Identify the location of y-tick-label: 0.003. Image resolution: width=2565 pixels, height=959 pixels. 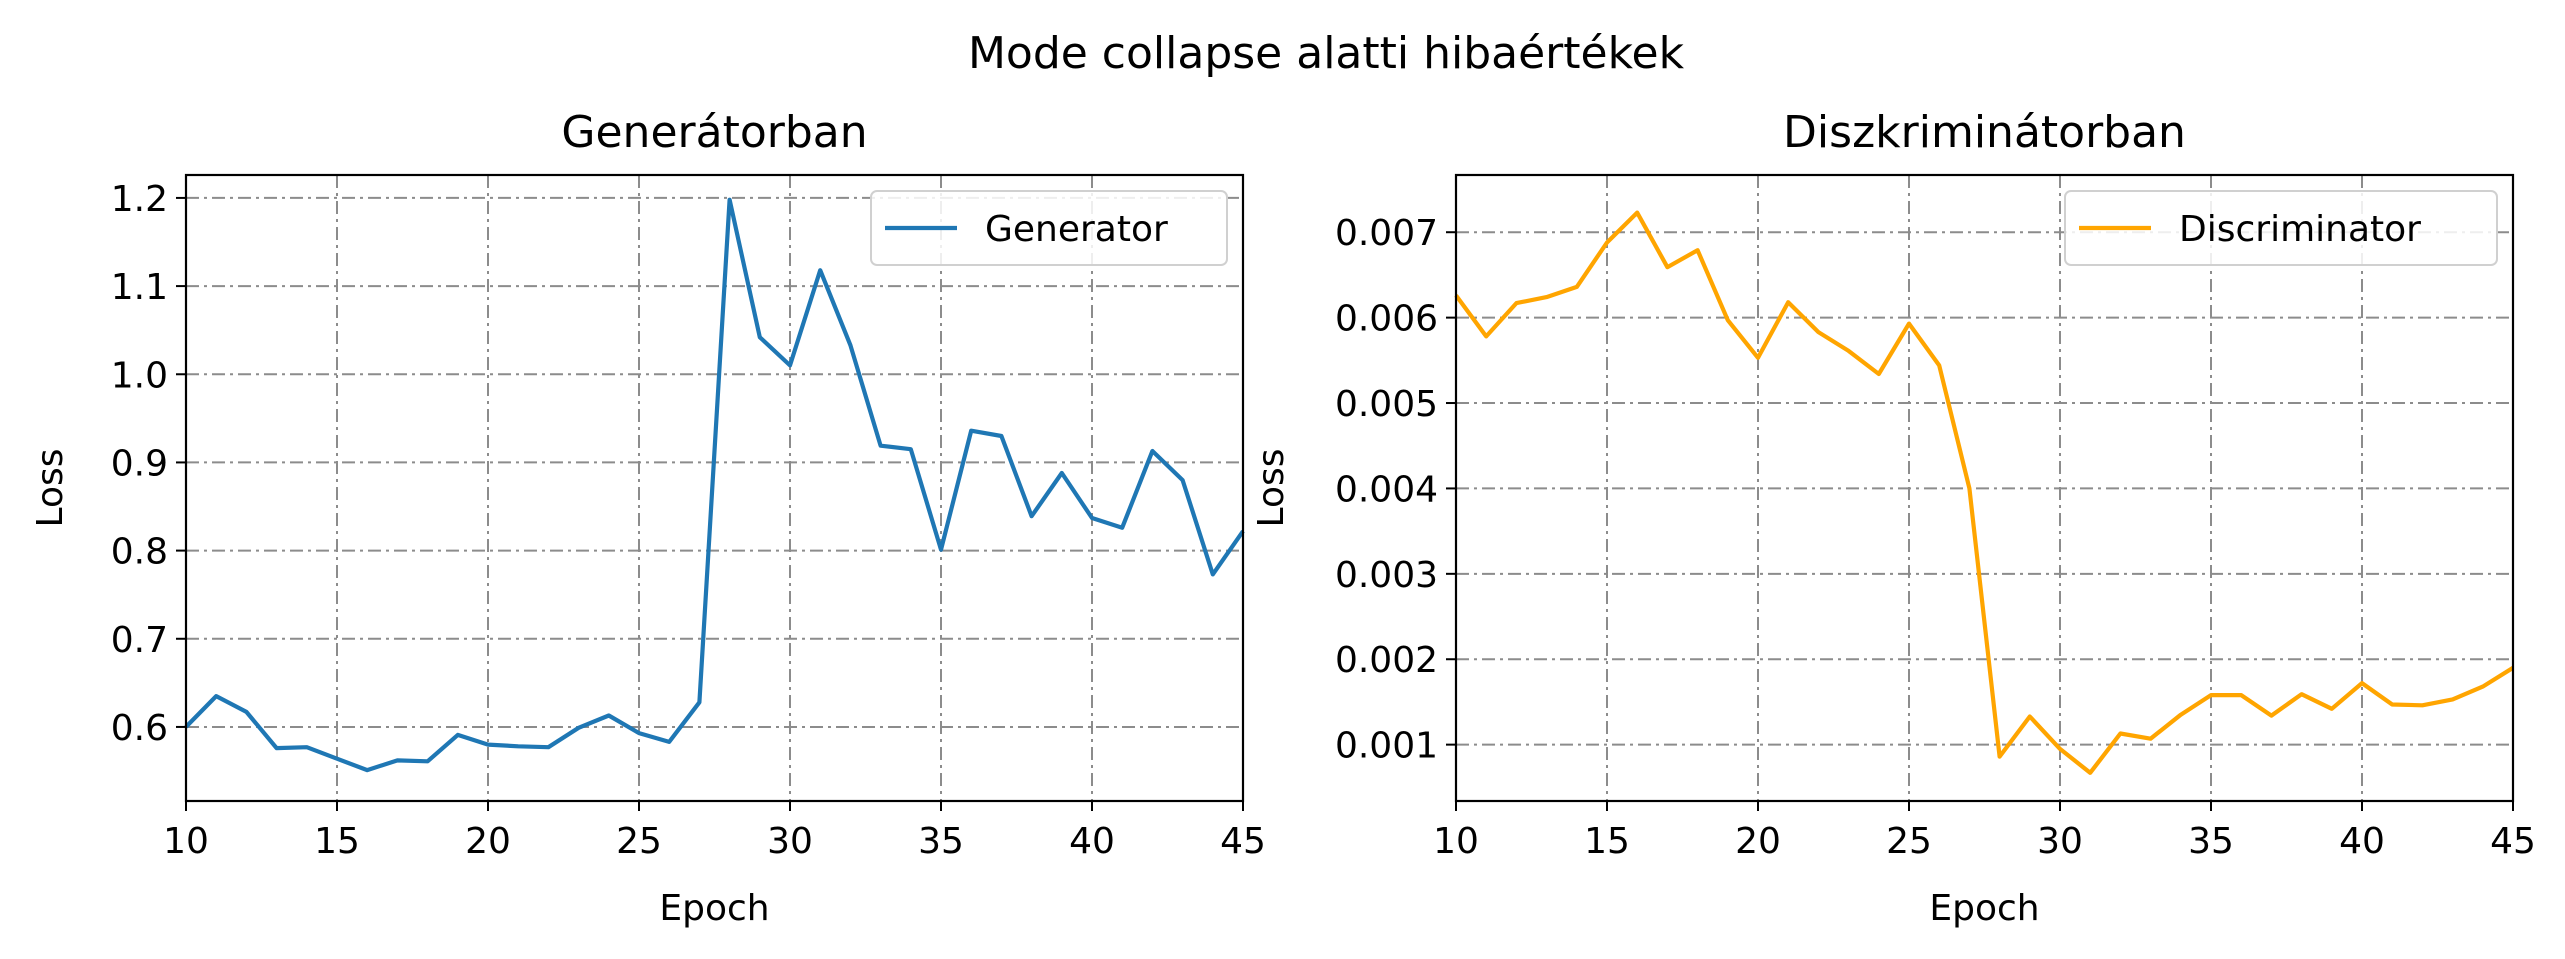
(1386, 575).